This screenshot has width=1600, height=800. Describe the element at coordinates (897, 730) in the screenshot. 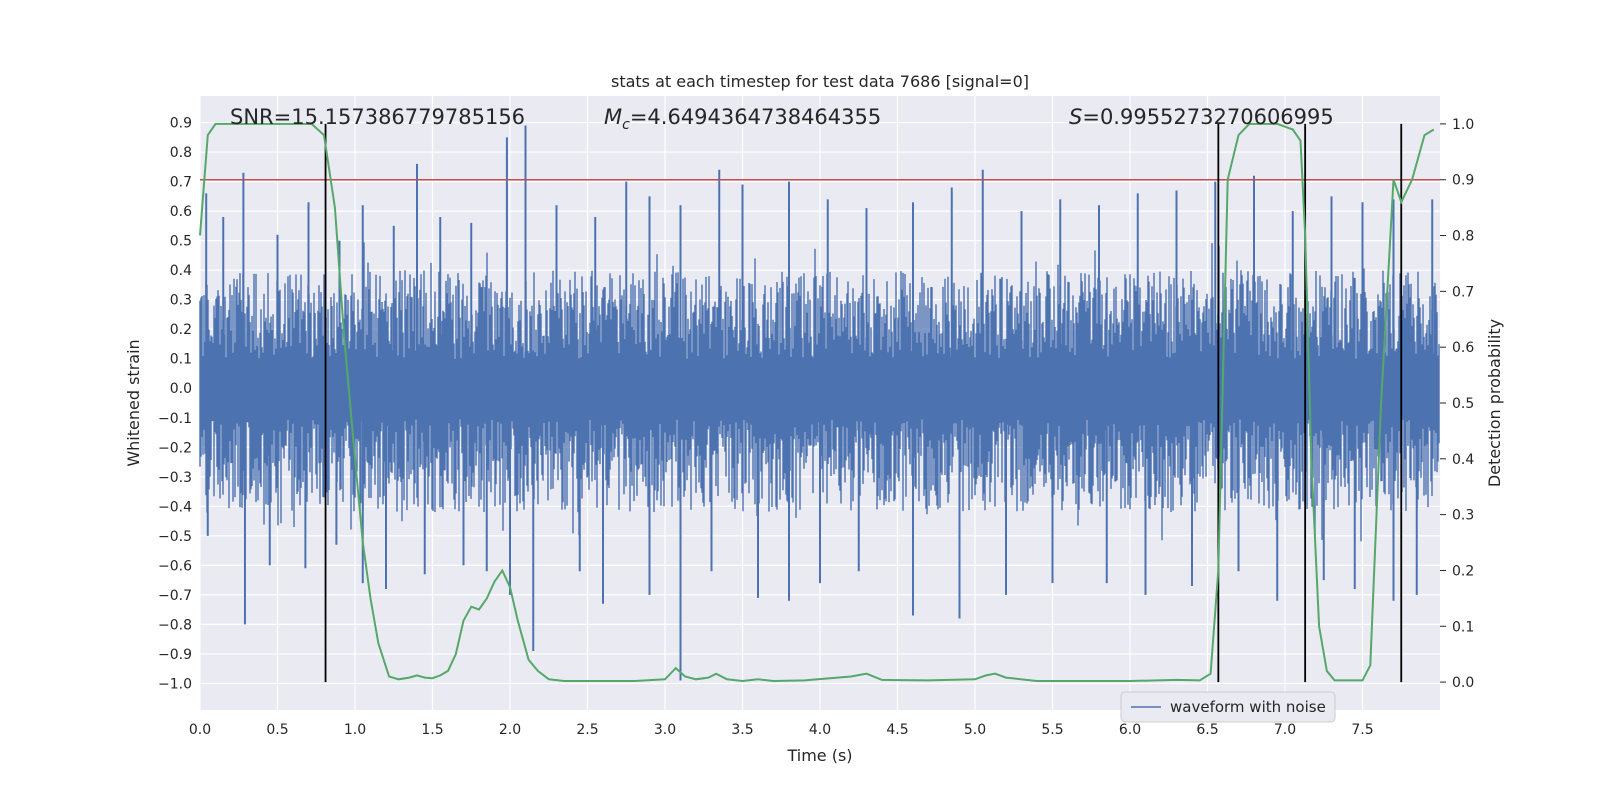

I see `x-tick-label: 4.5` at that location.